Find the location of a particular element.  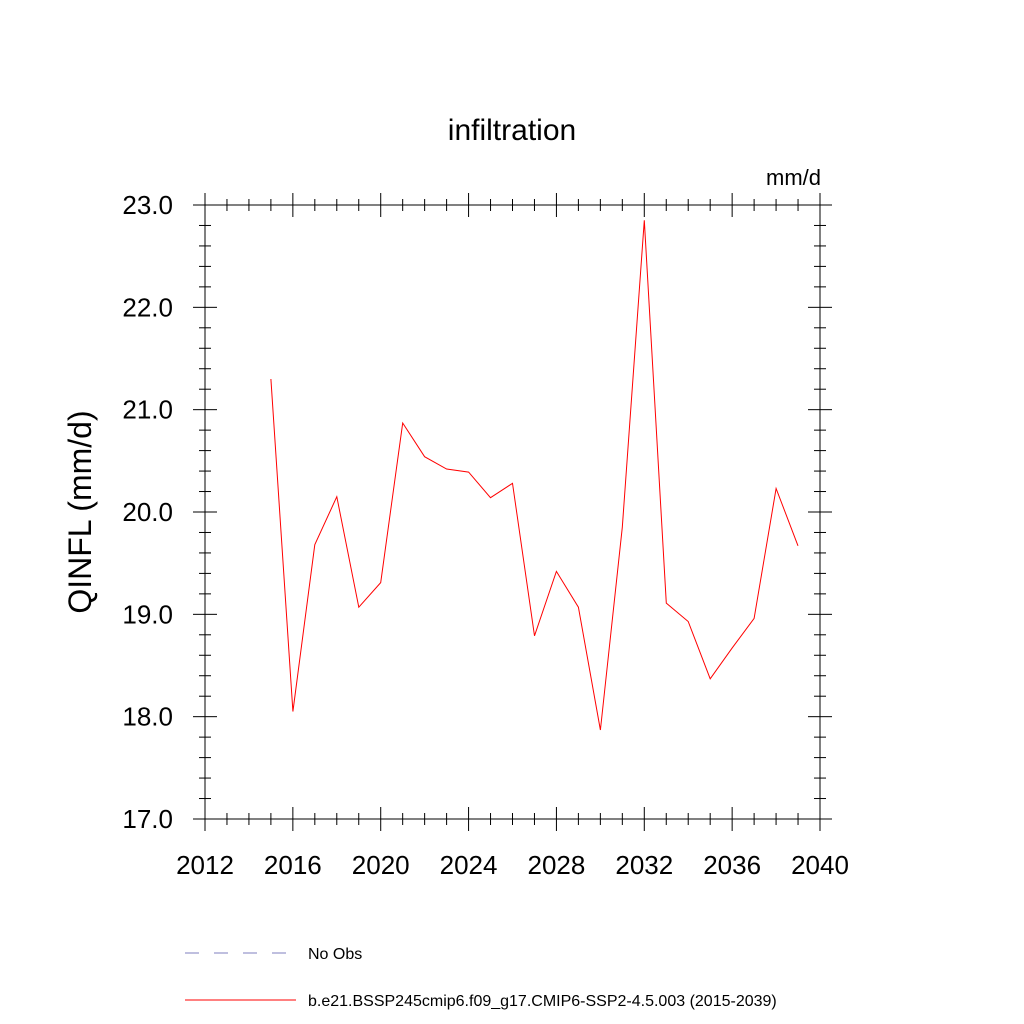

x-tick-label: 2032 is located at coordinates (644, 865).